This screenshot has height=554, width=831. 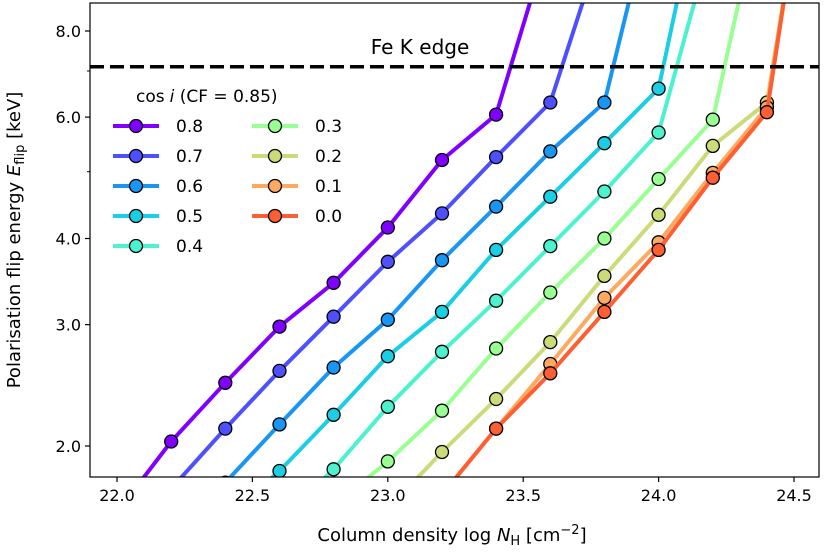 I want to click on legend-label-0.3: 0.3, so click(x=328, y=127).